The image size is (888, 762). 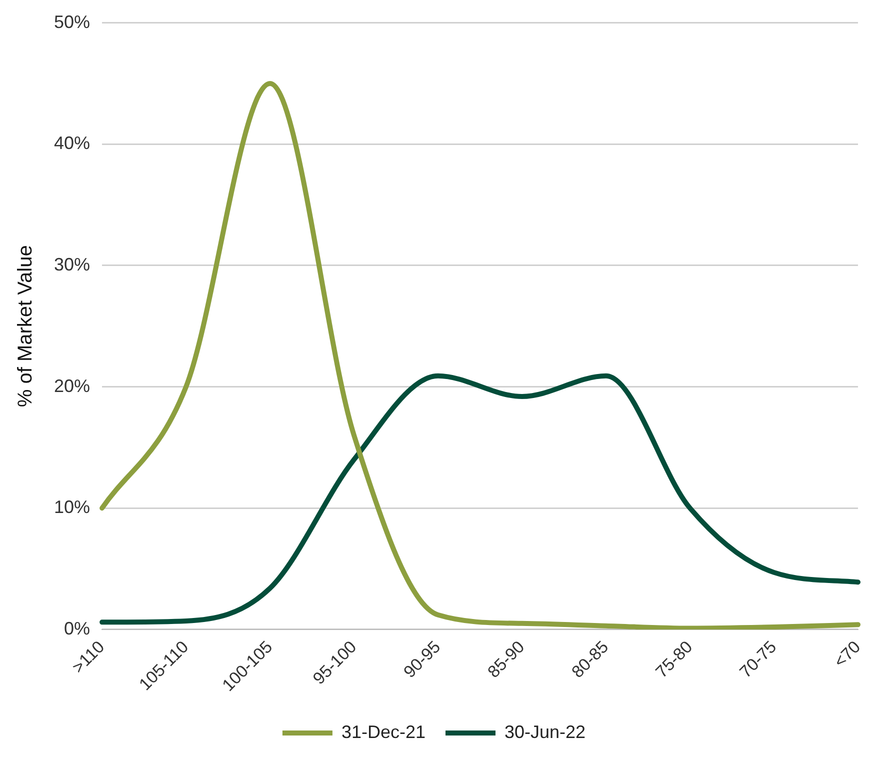 What do you see at coordinates (847, 654) in the screenshot?
I see `x-tick-label: <70` at bounding box center [847, 654].